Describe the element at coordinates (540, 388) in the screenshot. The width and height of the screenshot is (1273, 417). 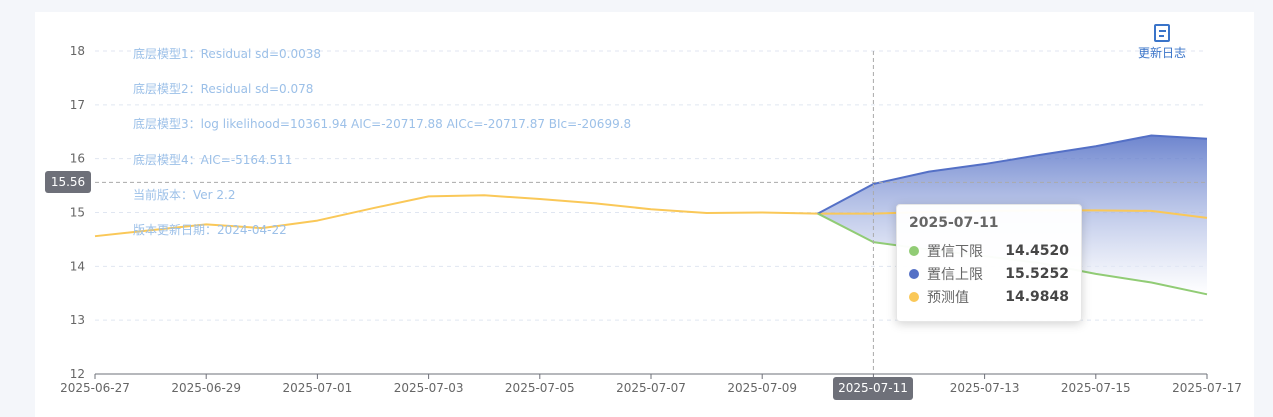
I see `x-tick-label: 2025-07-05` at that location.